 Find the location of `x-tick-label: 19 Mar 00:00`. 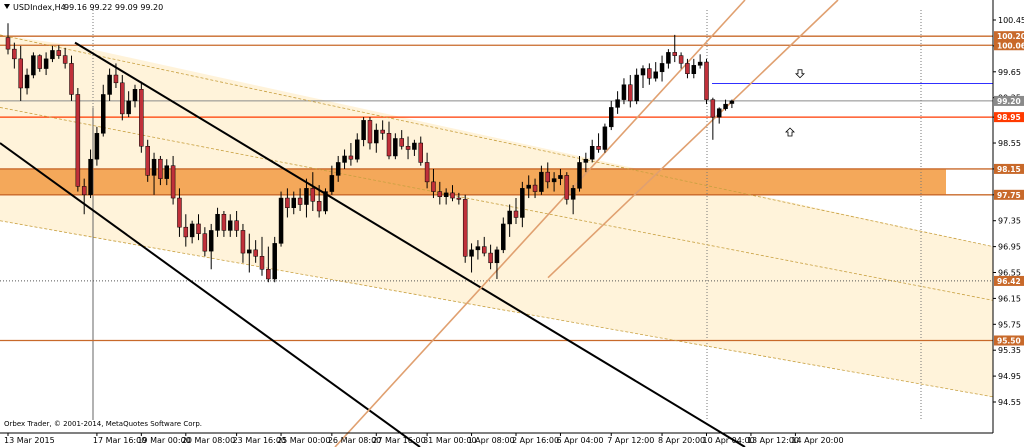

x-tick-label: 19 Mar 00:00 is located at coordinates (163, 440).